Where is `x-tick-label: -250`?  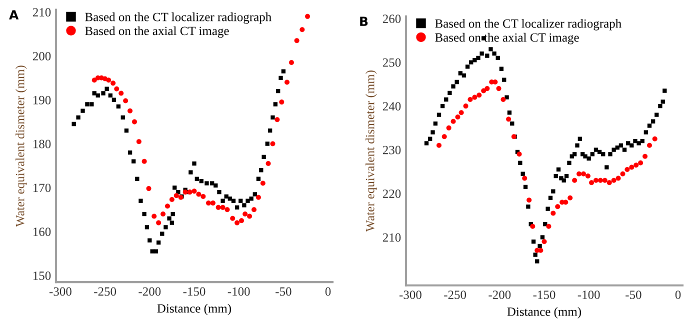 x-tick-label: -250 is located at coordinates (105, 291).